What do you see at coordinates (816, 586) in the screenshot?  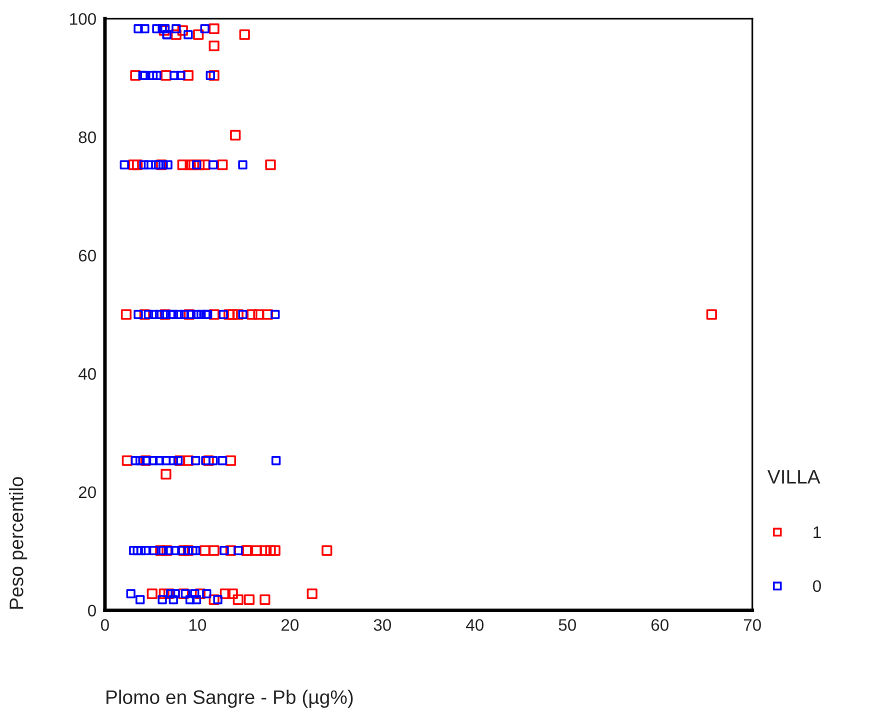 I see `legend-label: 0` at bounding box center [816, 586].